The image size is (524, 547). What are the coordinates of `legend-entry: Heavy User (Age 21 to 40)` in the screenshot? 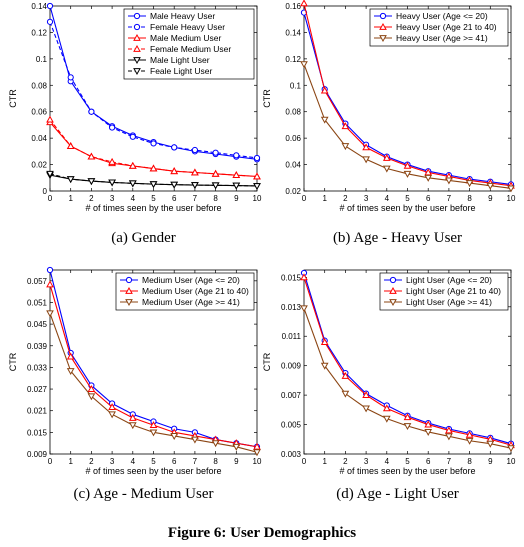 It's located at (446, 27).